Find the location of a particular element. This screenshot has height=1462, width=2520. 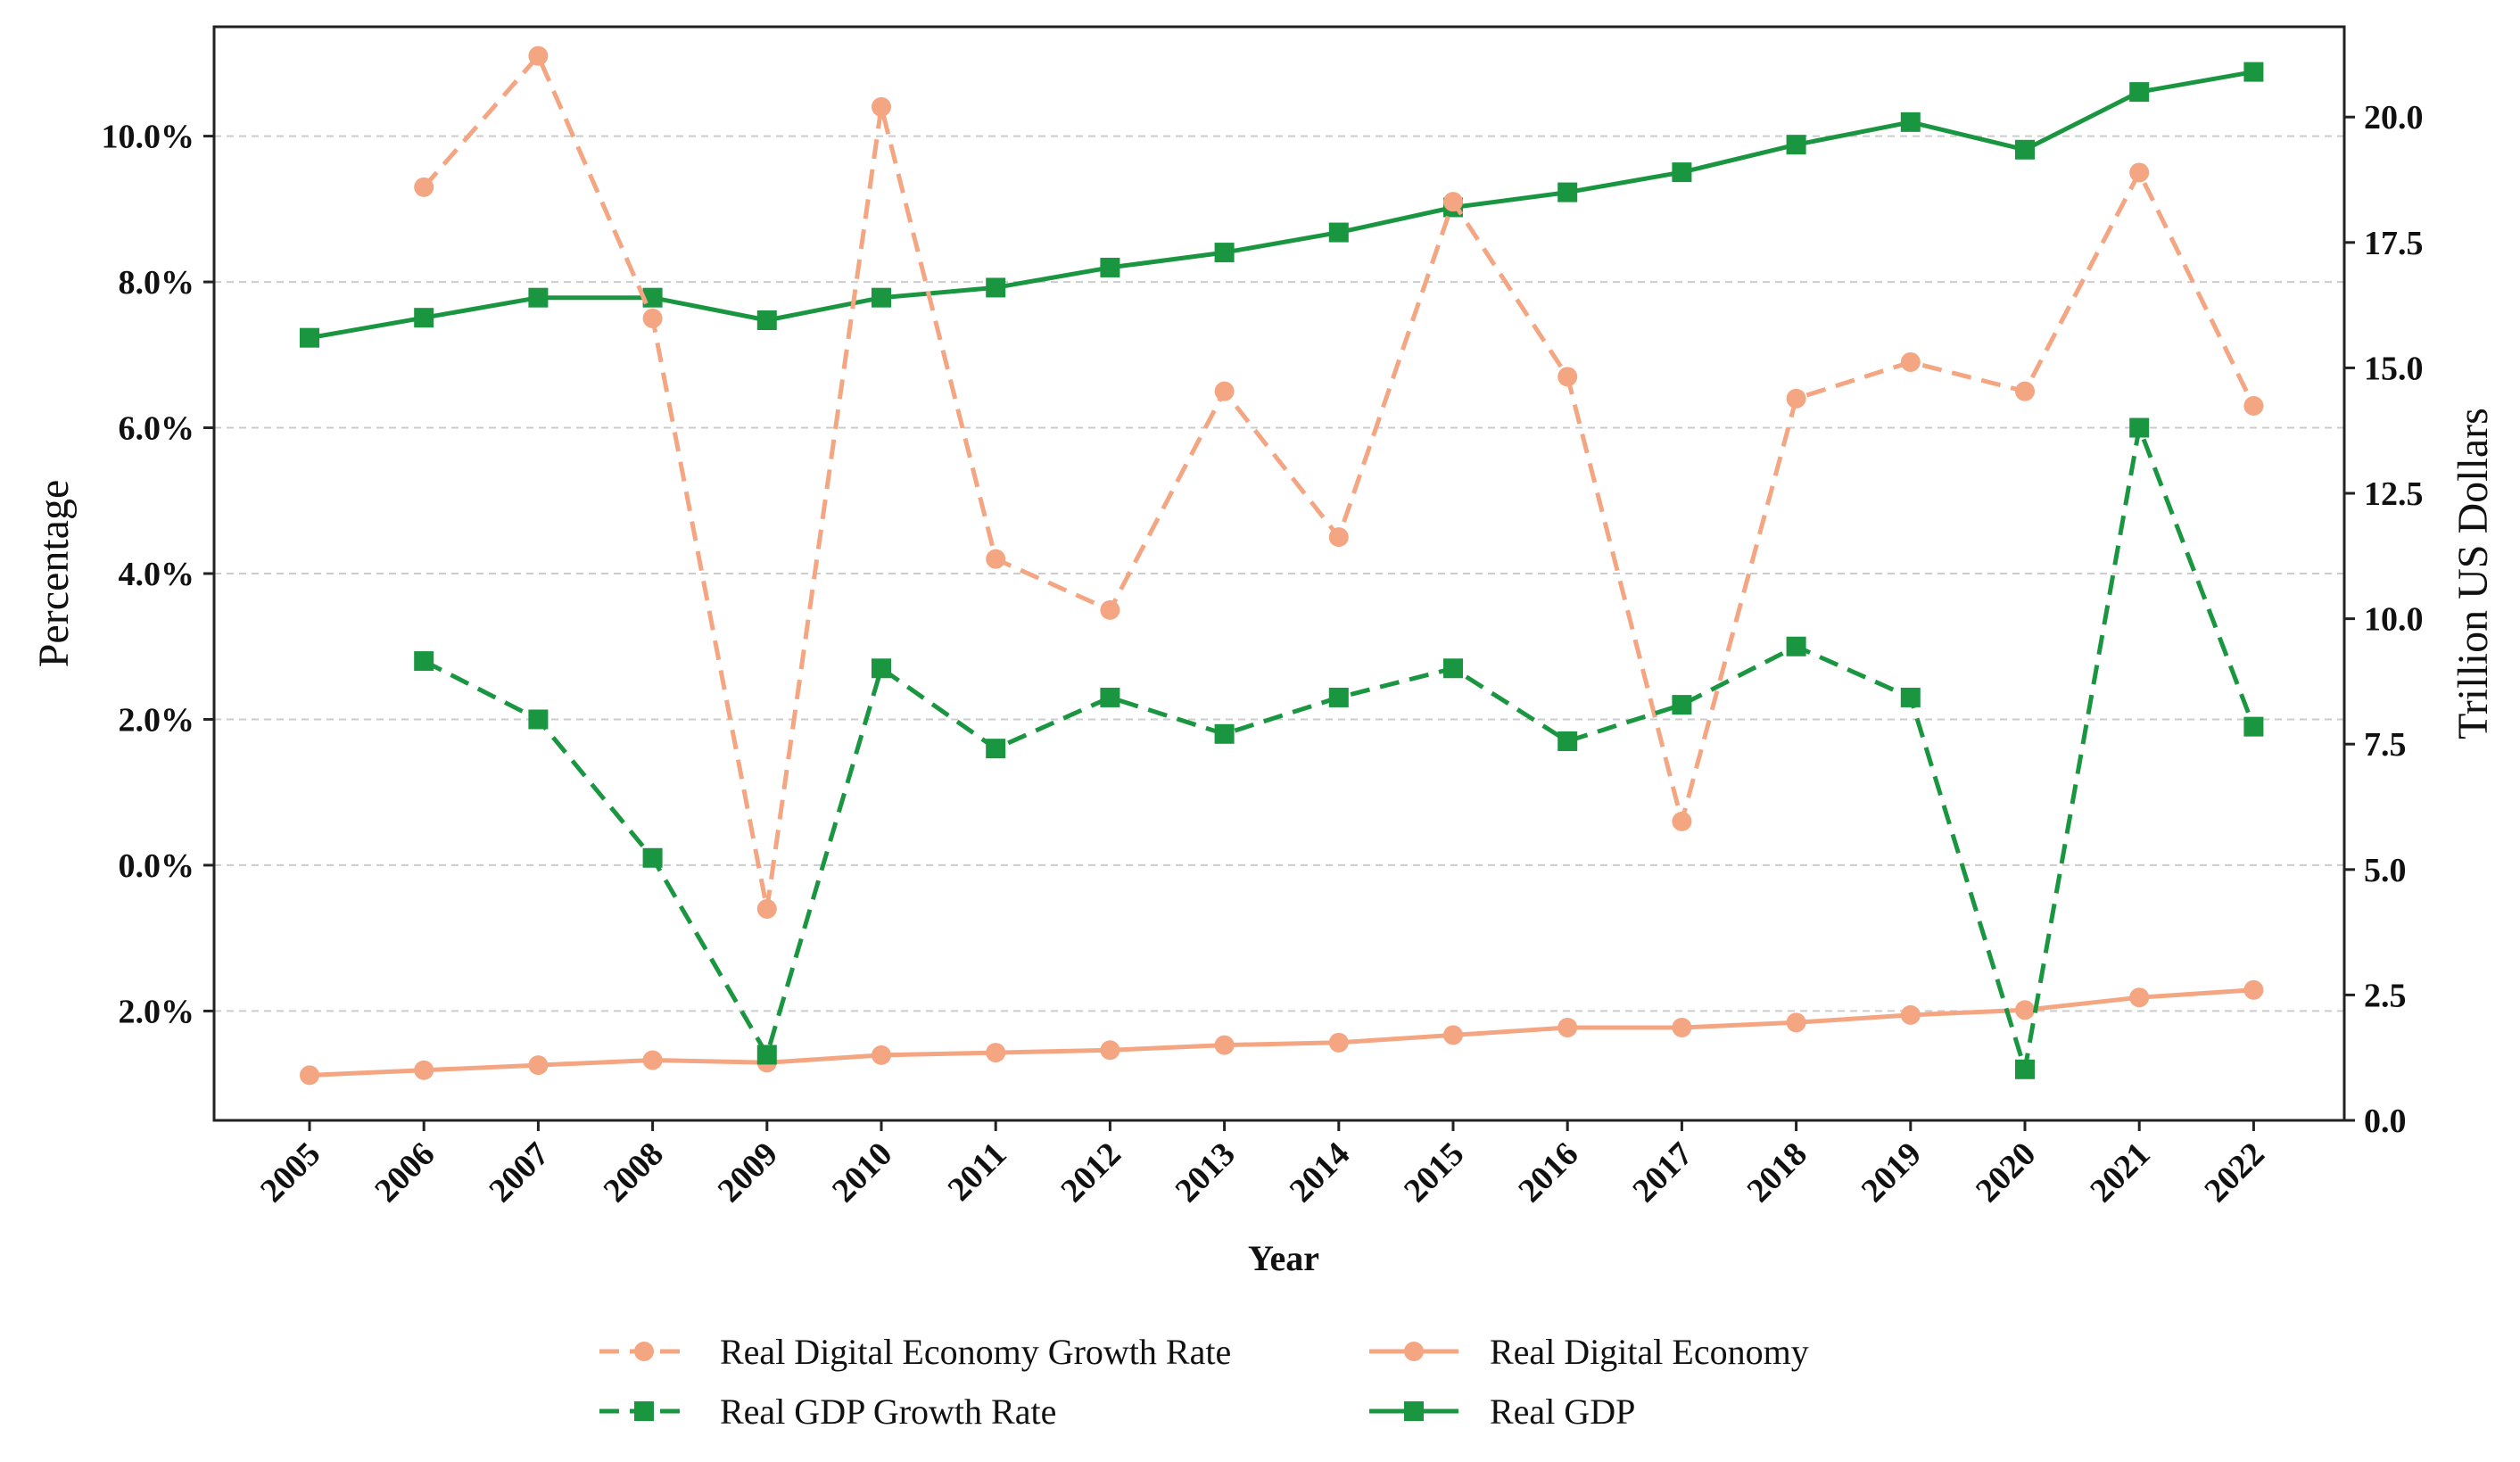

legend-entry: Real Digital Economy Growth Rate is located at coordinates (915, 1352).